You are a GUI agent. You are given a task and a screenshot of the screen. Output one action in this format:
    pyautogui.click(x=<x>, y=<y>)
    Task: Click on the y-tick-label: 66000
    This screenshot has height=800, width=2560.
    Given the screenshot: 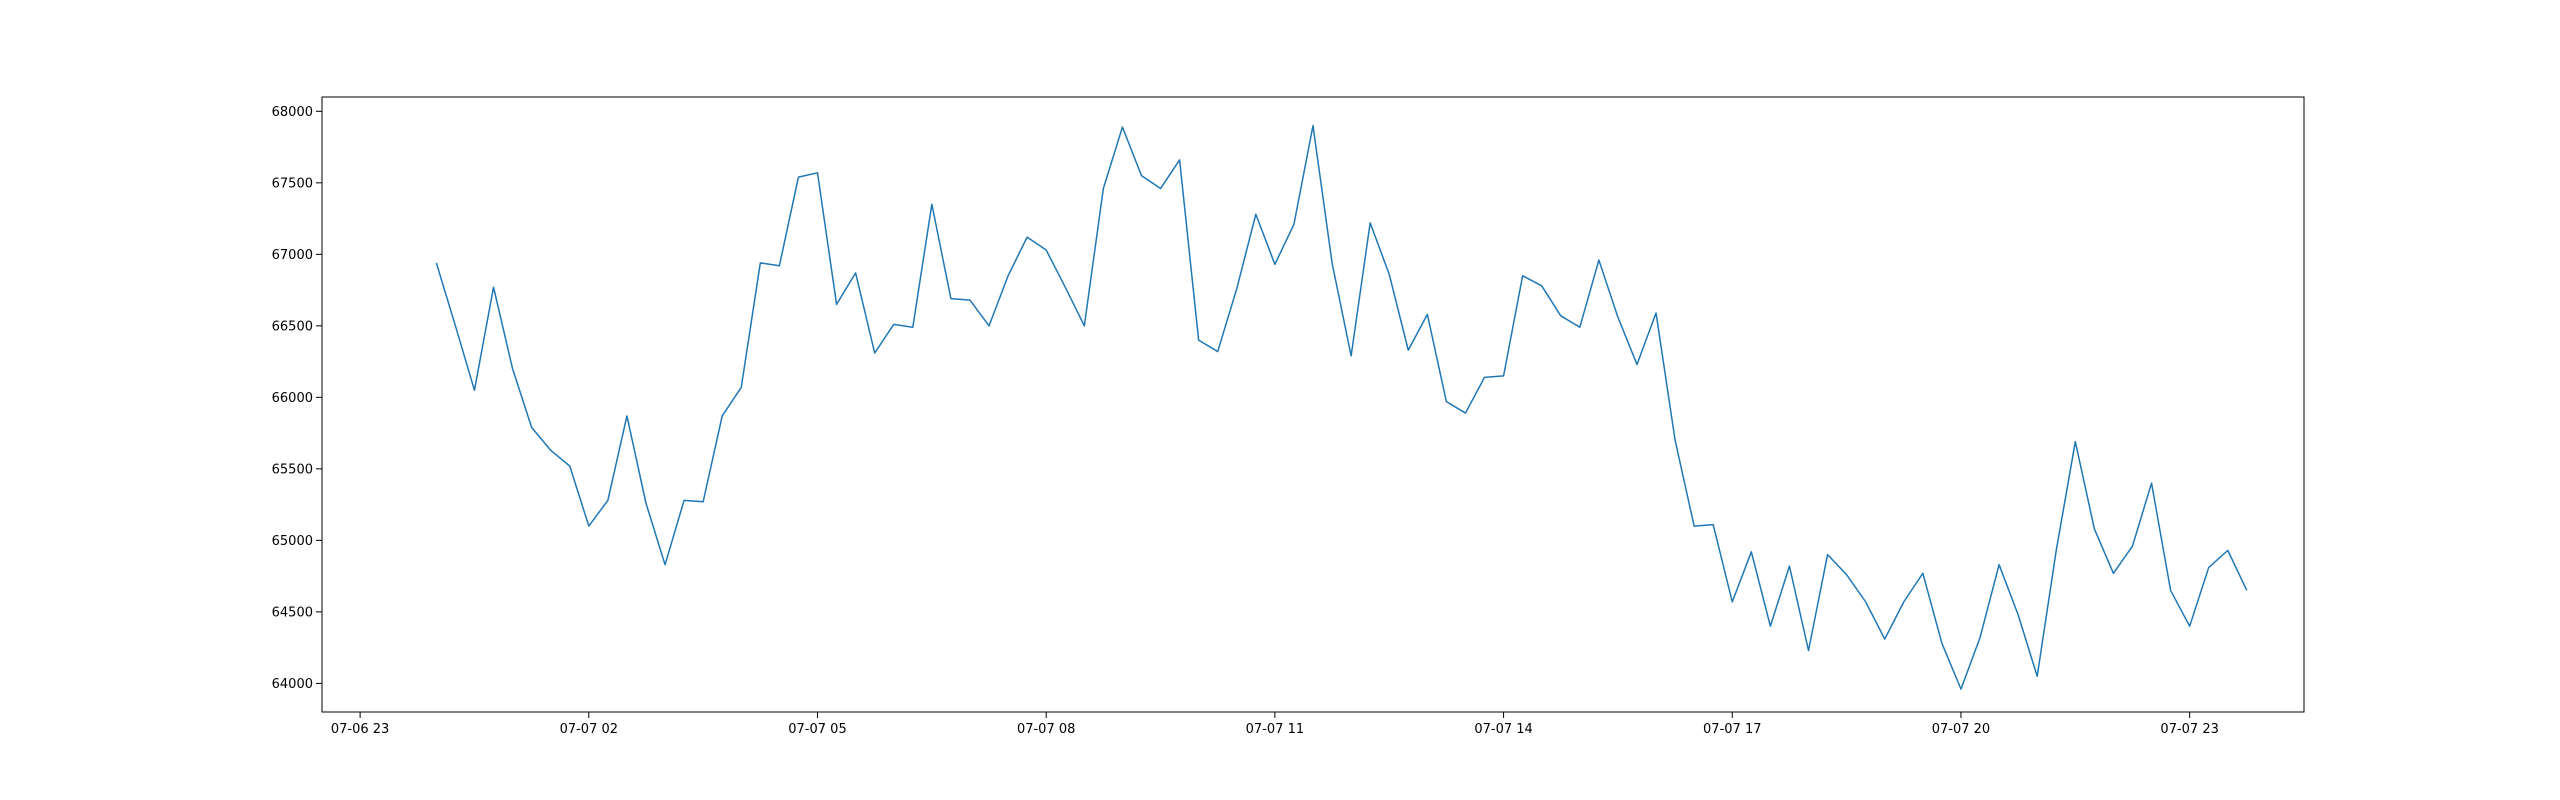 What is the action you would take?
    pyautogui.click(x=292, y=398)
    